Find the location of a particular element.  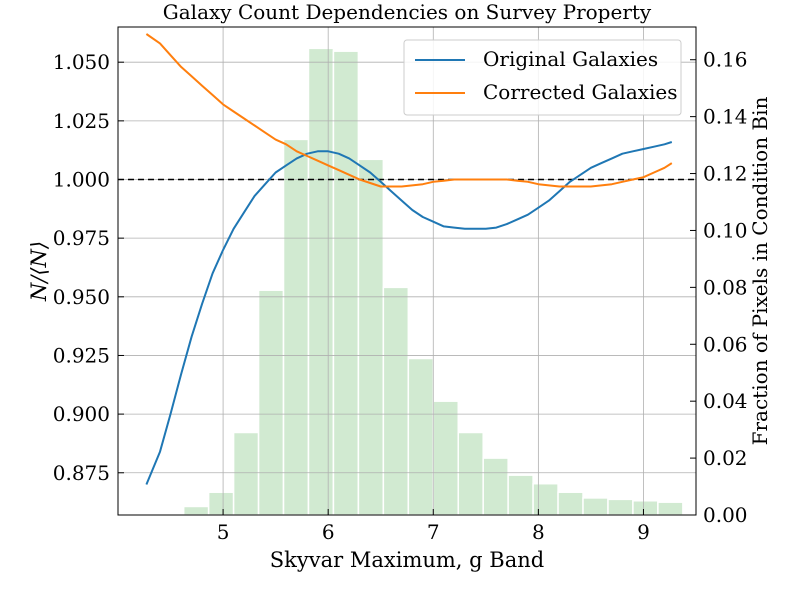

left-y-axis-label: N/⟨N⟩ is located at coordinates (39, 271).